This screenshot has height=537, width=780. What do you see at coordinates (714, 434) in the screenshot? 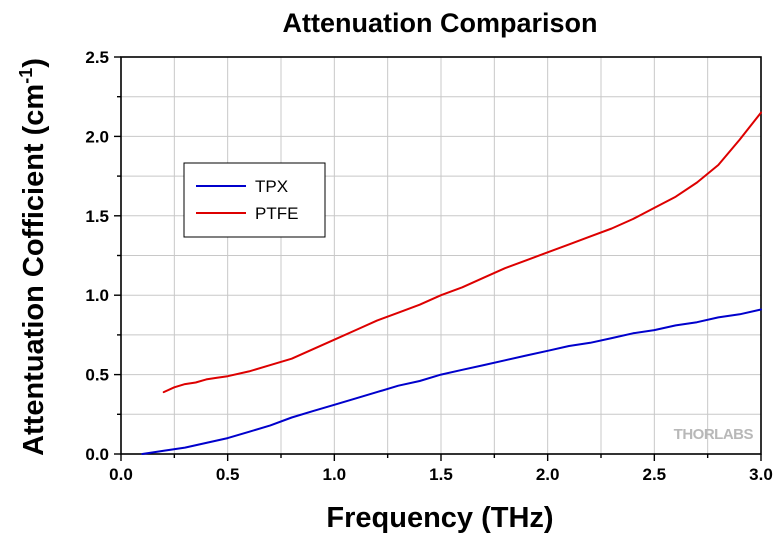
I see `thorlabs-watermark: THORLABS` at bounding box center [714, 434].